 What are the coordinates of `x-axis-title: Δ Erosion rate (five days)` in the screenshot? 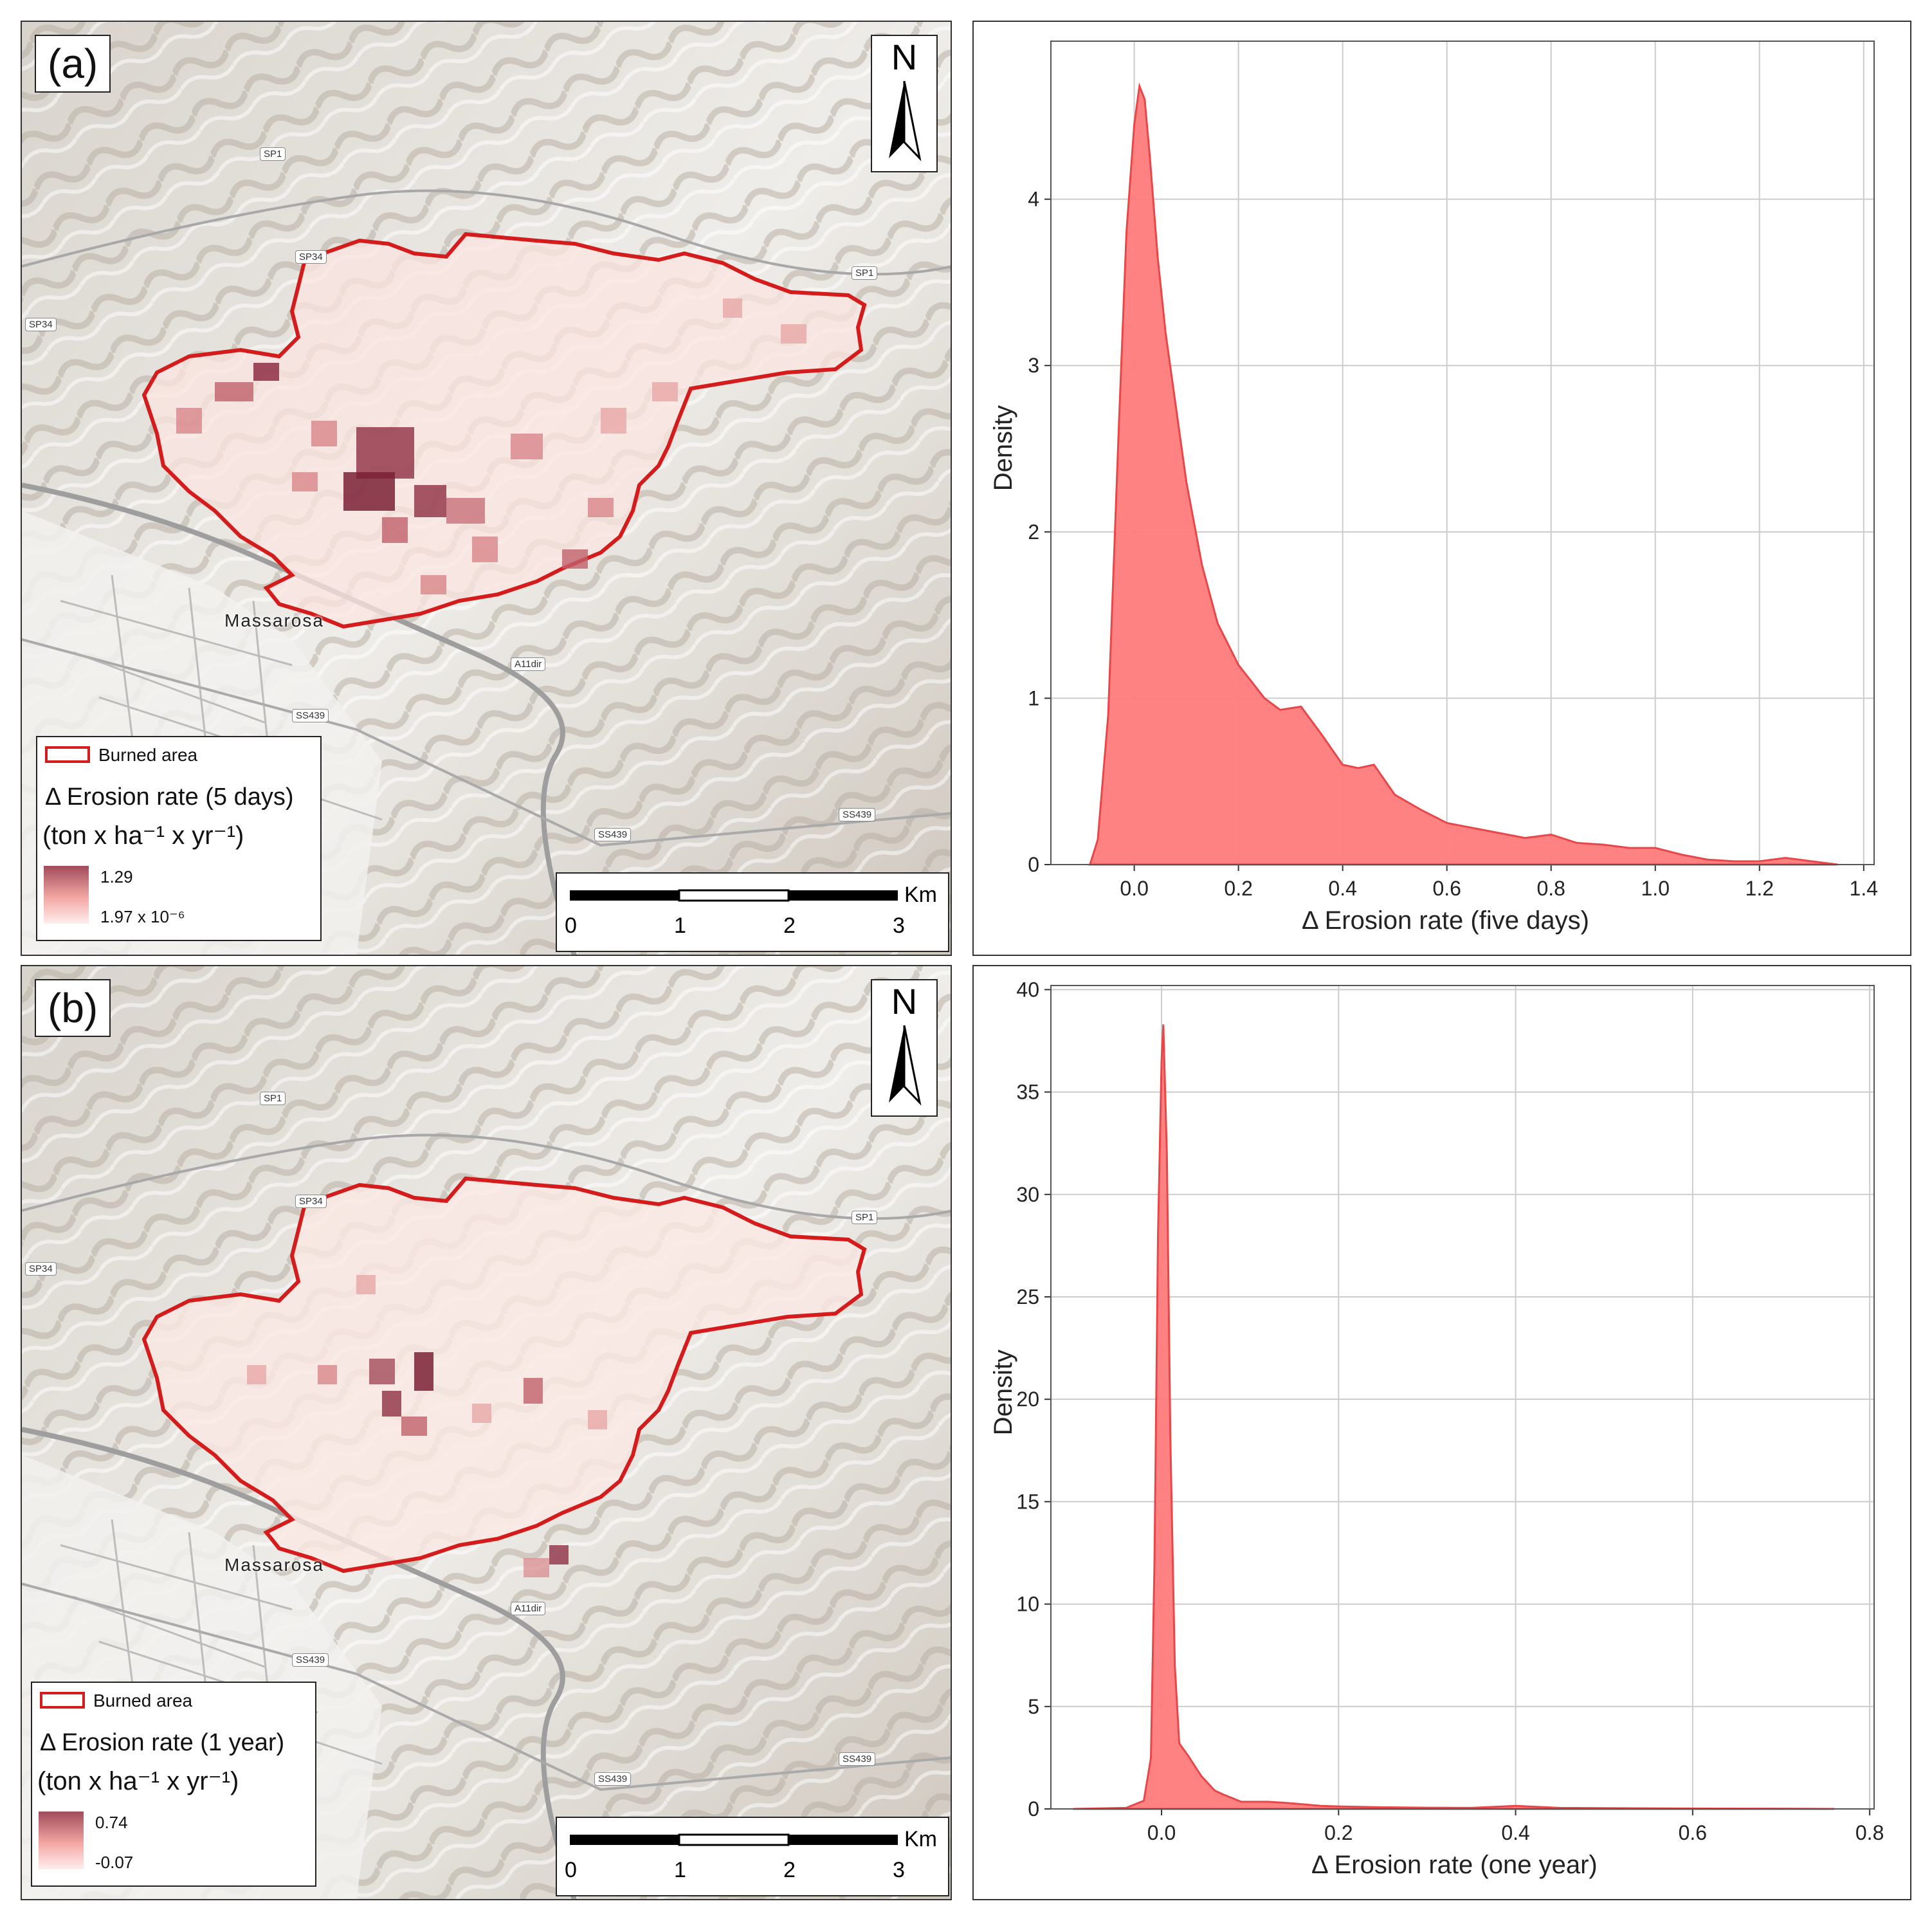 It's located at (1446, 921).